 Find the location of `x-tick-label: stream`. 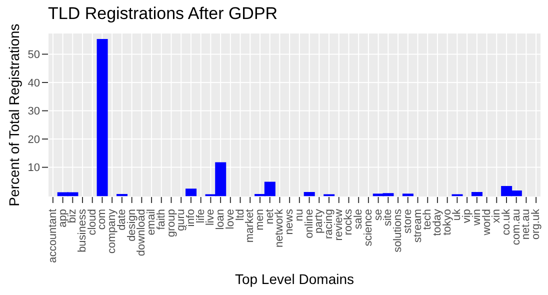

x-tick-label: stream is located at coordinates (418, 226).